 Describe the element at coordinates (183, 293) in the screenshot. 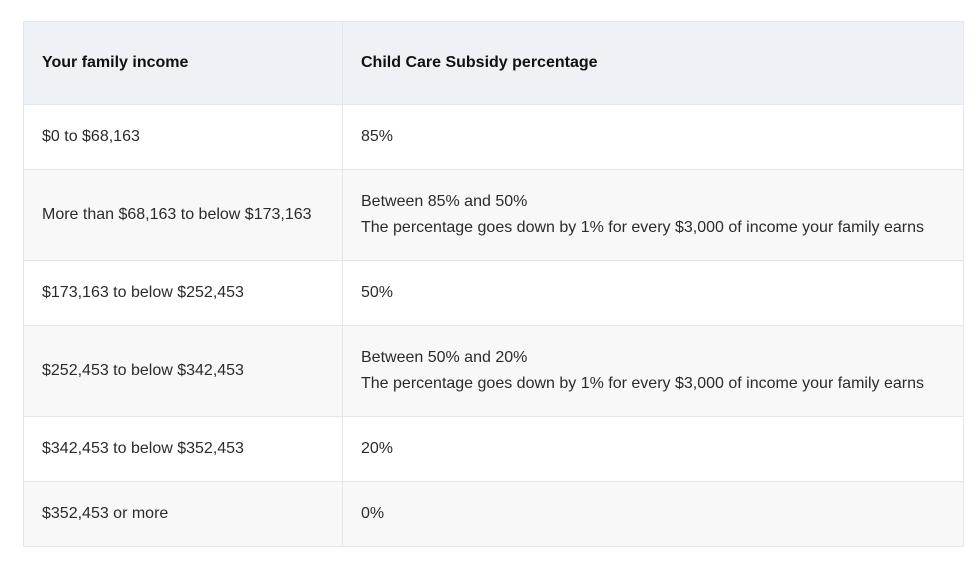

I see `income-cell: $173,163 to below $252,453` at that location.